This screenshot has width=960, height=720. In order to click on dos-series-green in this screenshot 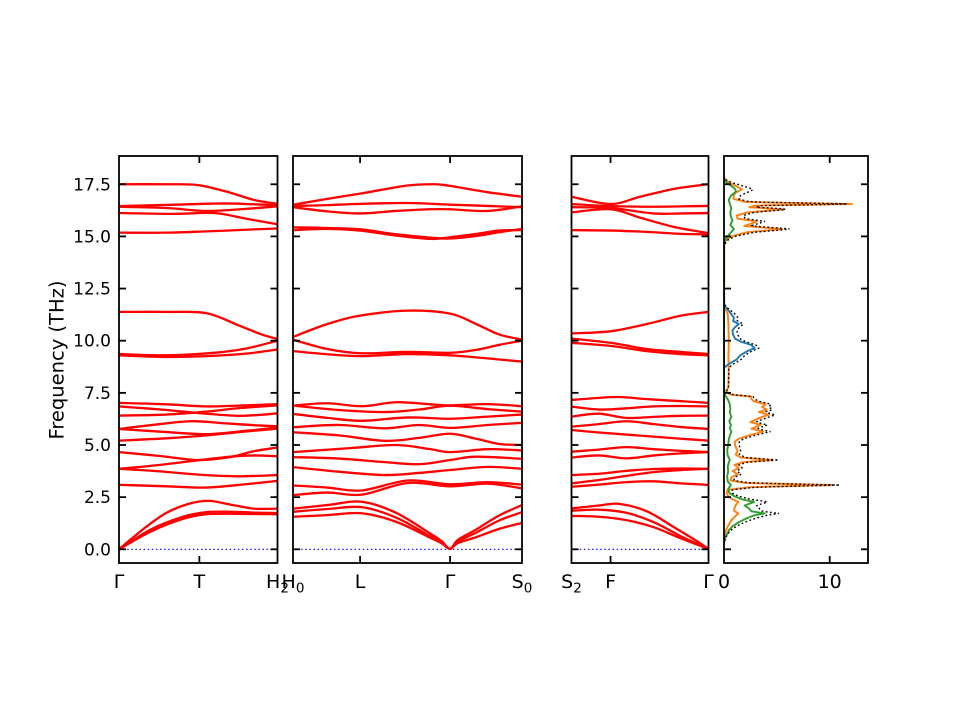, I will do `click(745, 361)`.